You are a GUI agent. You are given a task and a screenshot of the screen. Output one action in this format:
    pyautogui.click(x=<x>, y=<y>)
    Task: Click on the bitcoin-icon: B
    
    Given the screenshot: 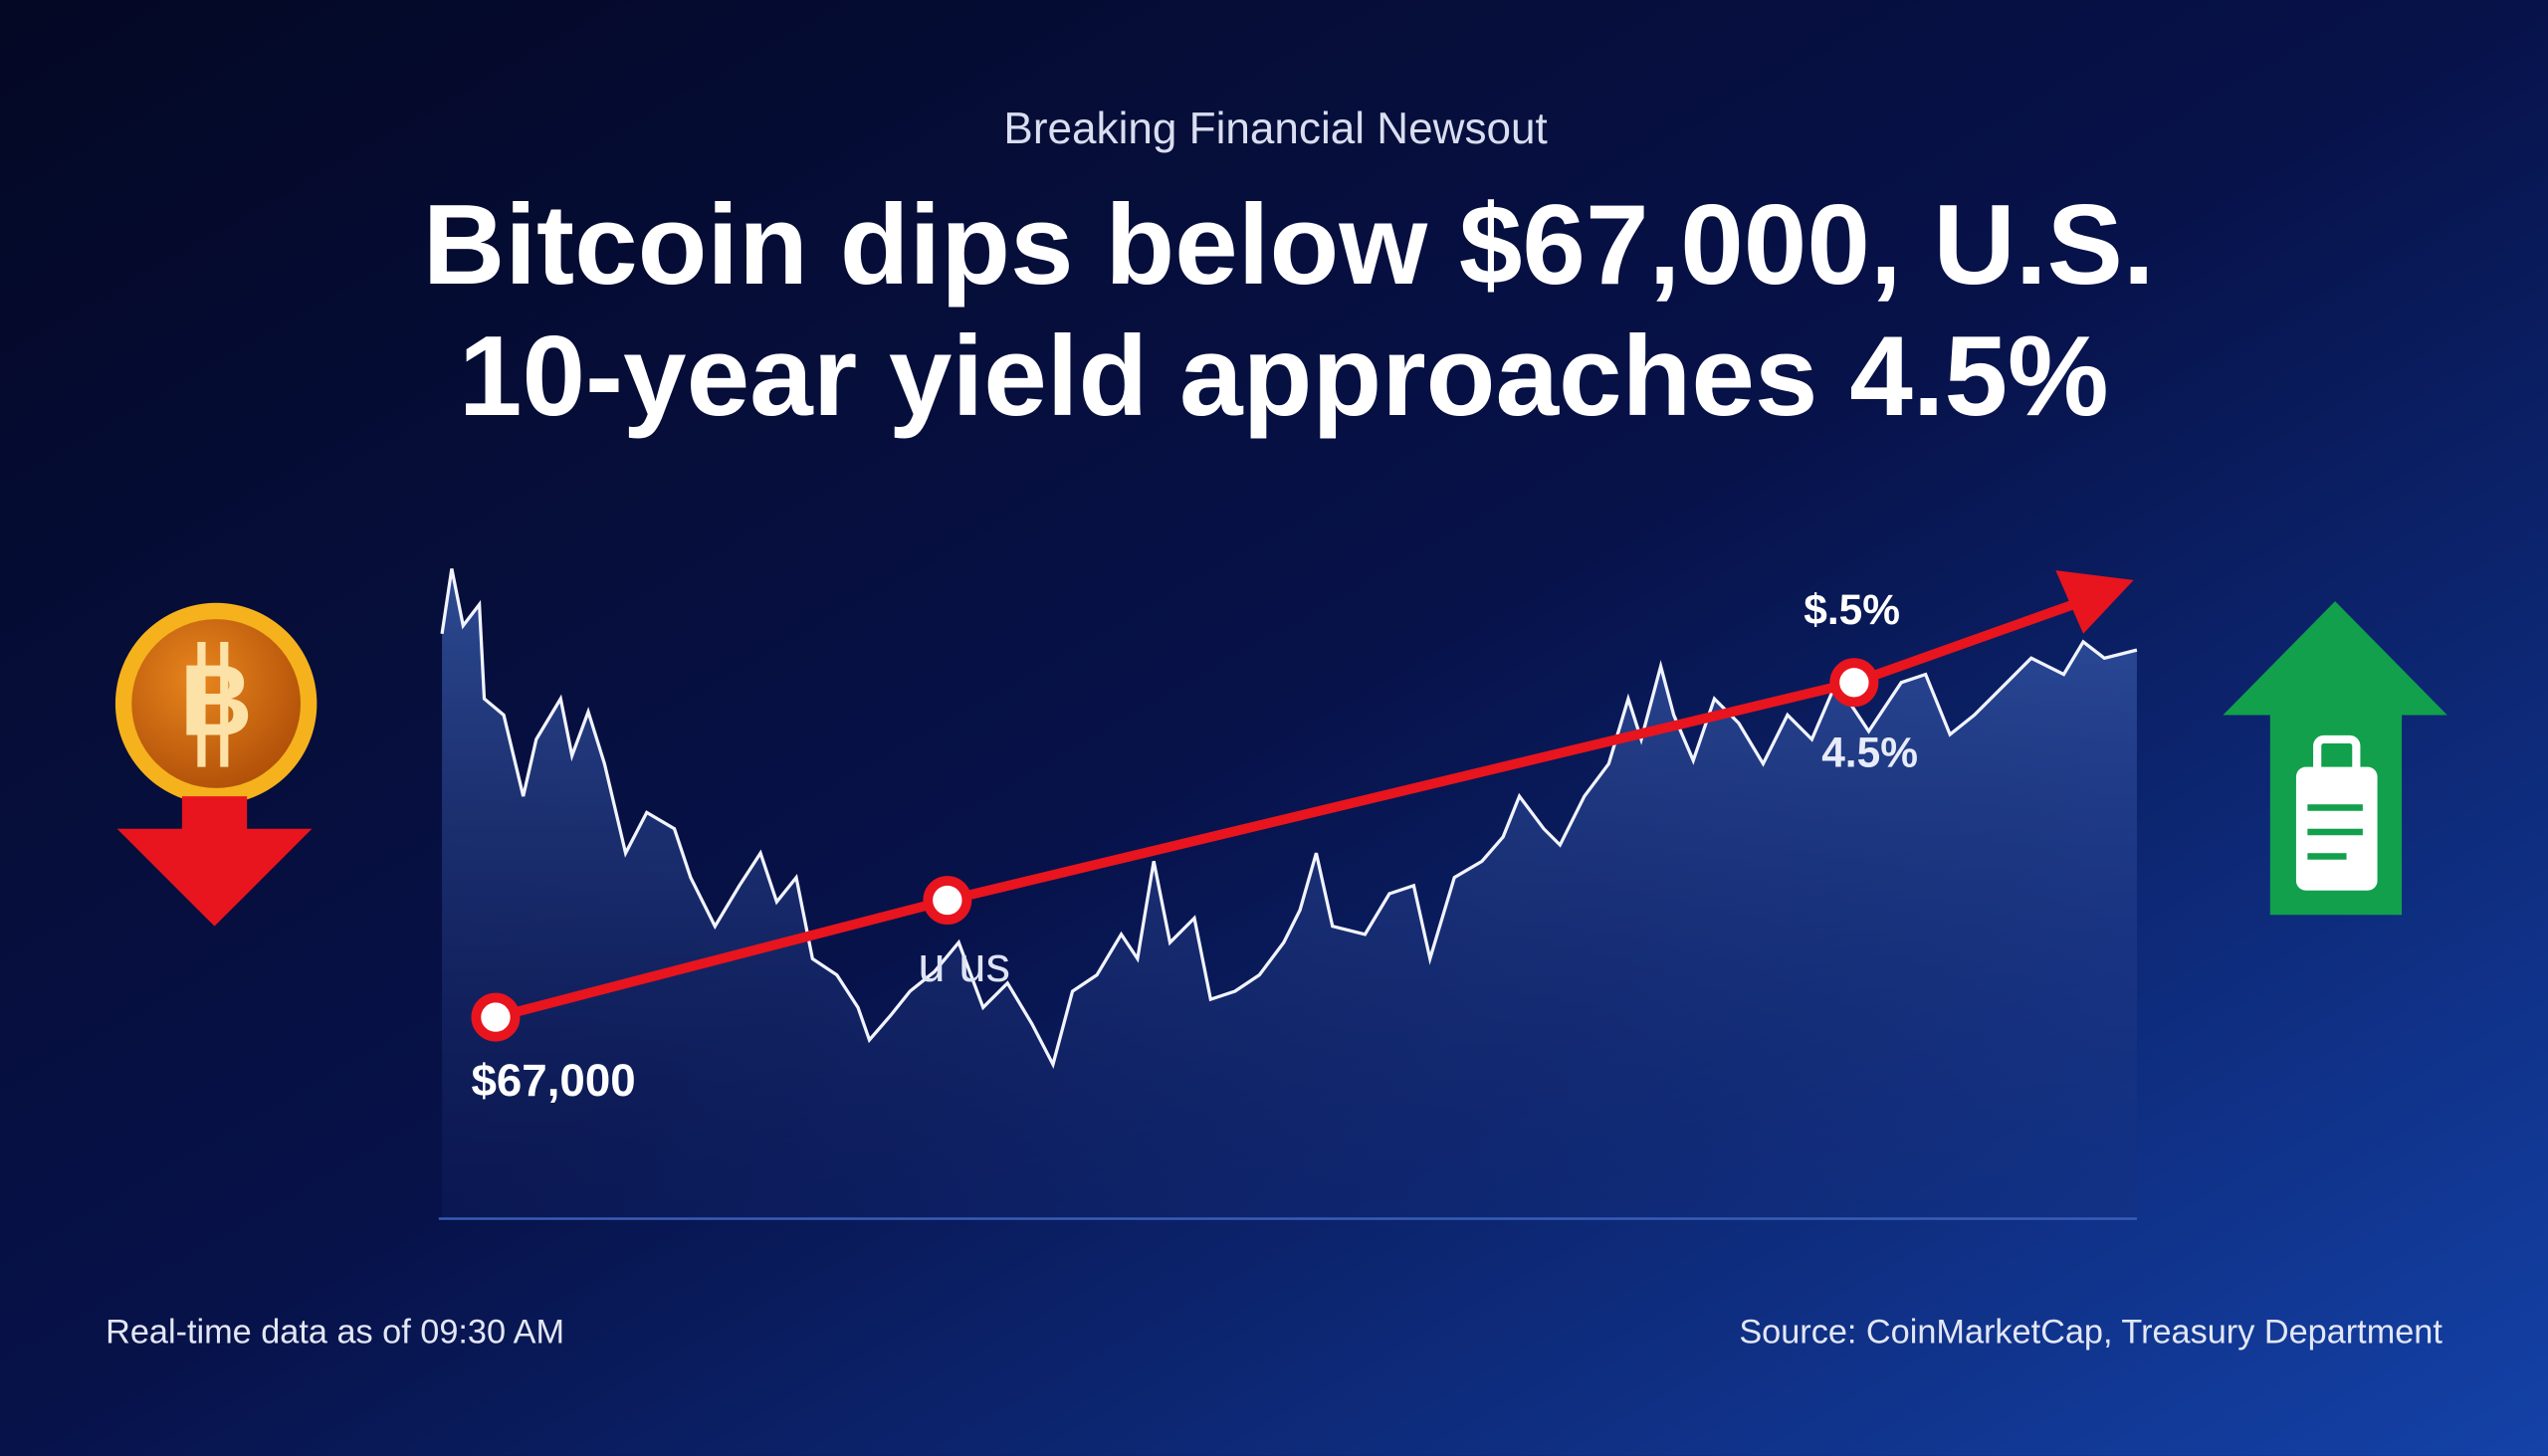 What is the action you would take?
    pyautogui.click(x=216, y=764)
    